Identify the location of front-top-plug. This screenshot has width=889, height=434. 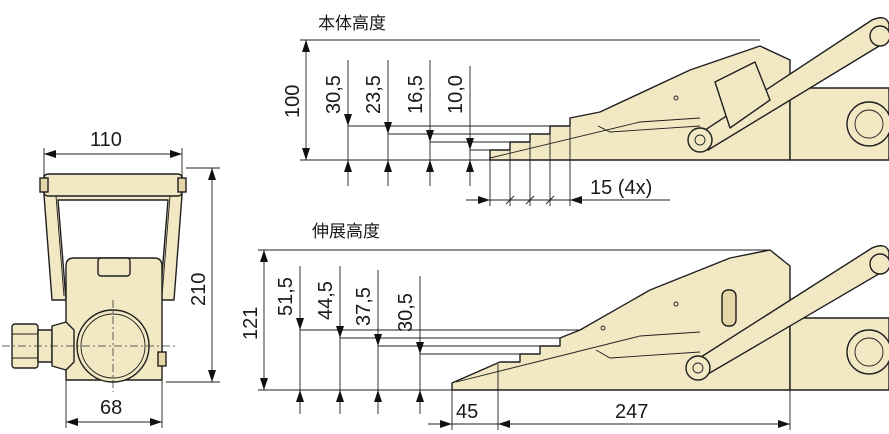
(114, 267).